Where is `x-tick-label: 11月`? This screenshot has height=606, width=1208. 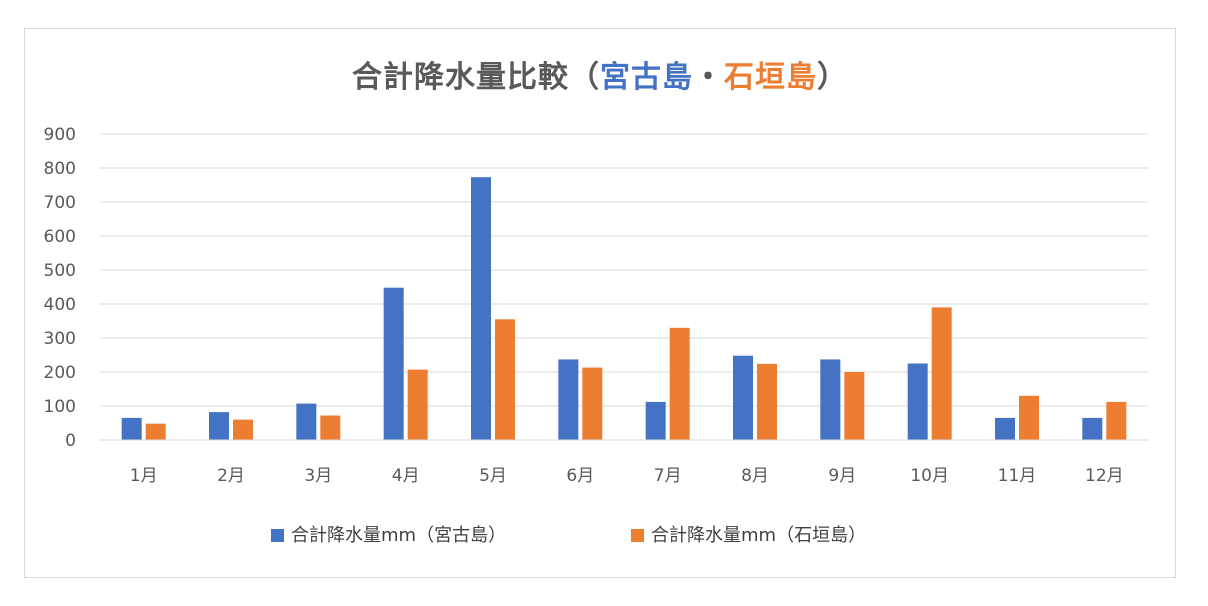
x-tick-label: 11月 is located at coordinates (1017, 476).